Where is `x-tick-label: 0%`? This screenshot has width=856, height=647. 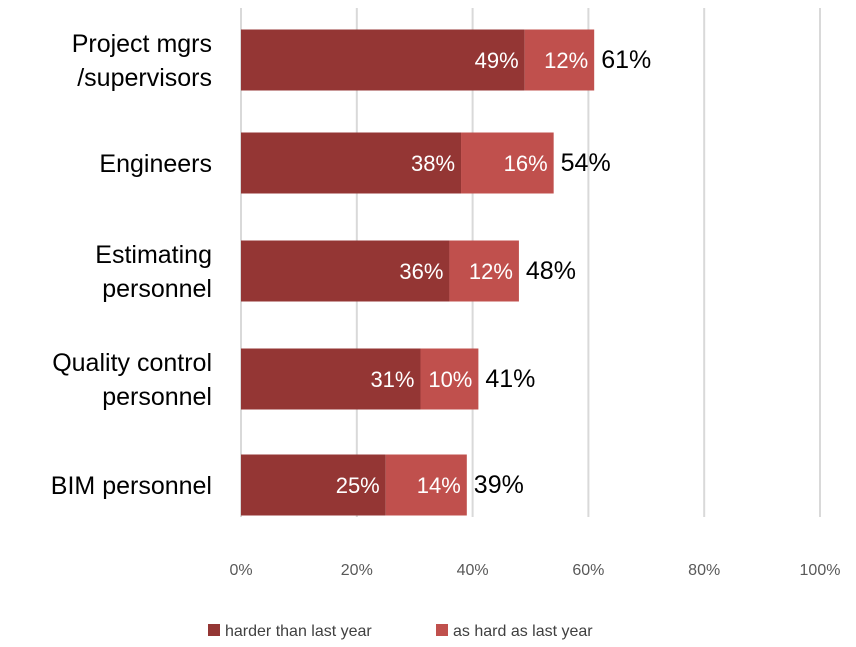
x-tick-label: 0% is located at coordinates (240, 570).